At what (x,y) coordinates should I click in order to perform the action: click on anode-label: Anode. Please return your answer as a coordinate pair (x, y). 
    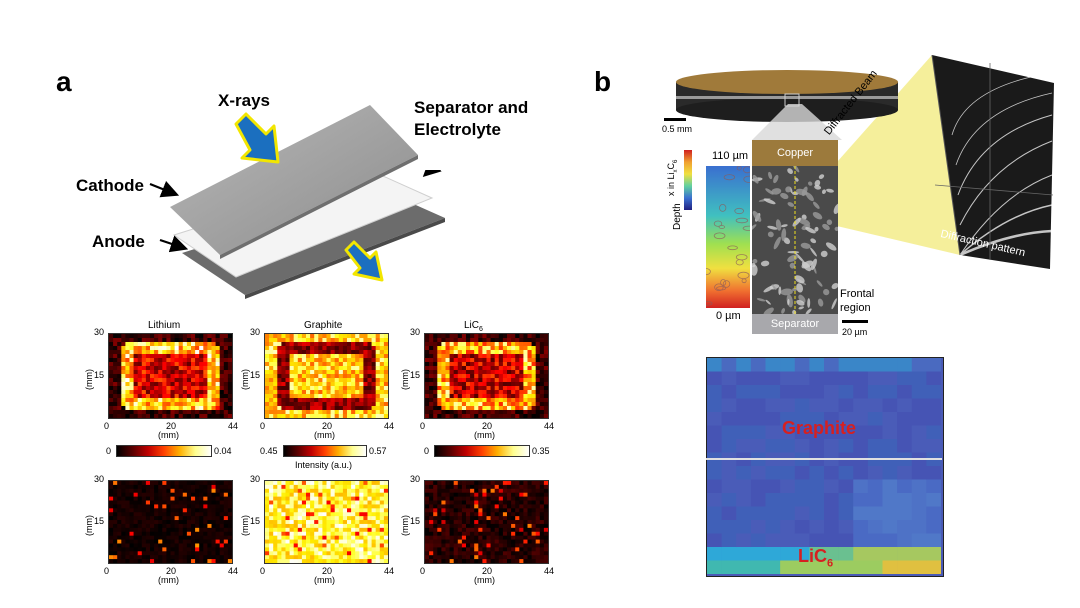
    Looking at the image, I should click on (118, 241).